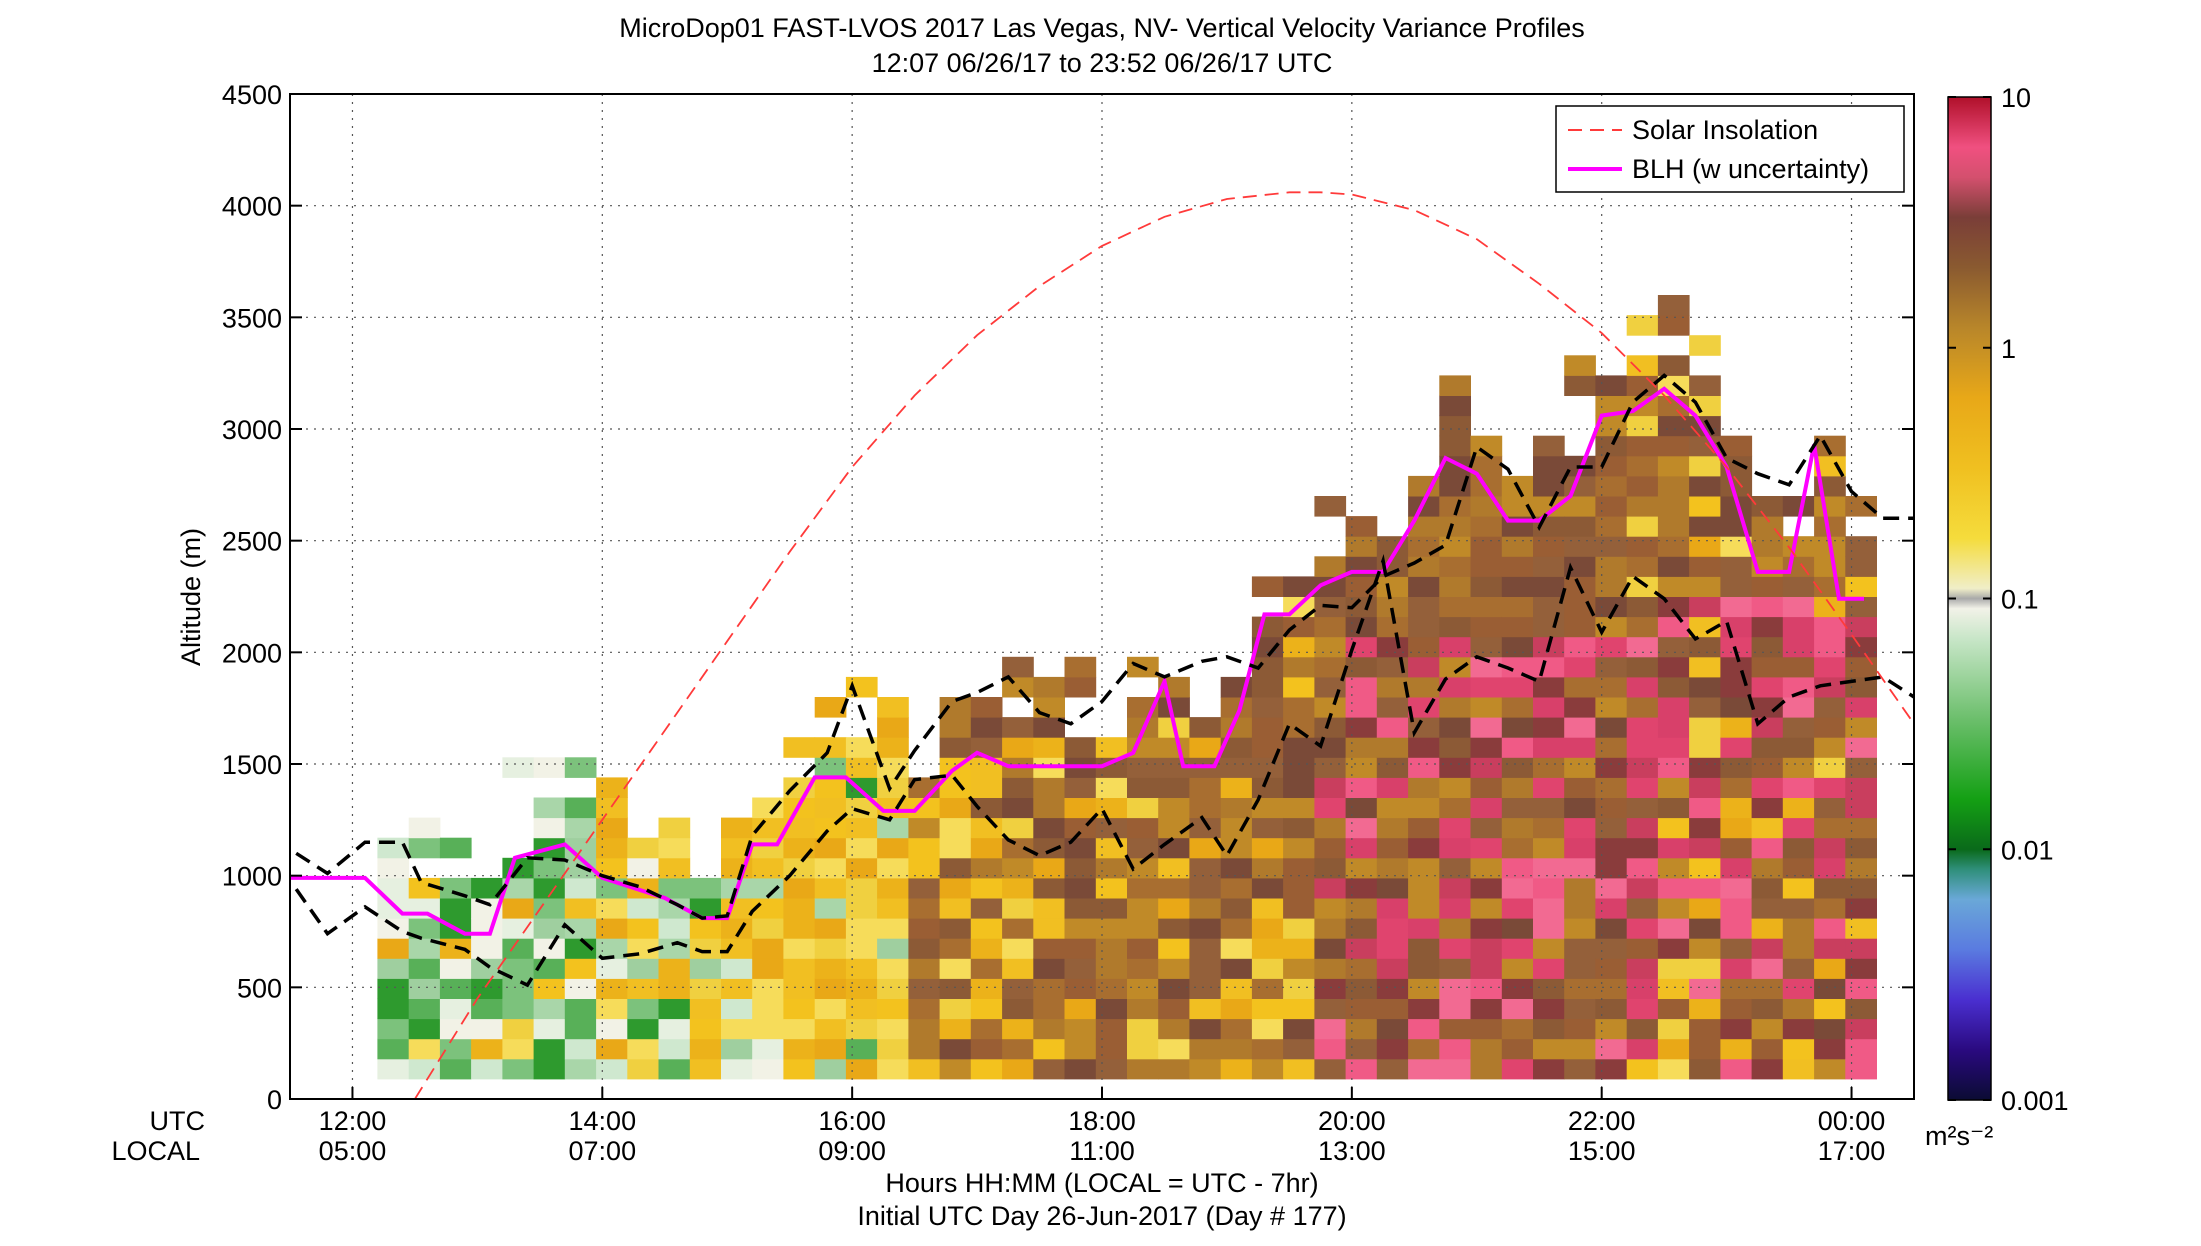 This screenshot has width=2201, height=1246. What do you see at coordinates (2035, 1101) in the screenshot?
I see `colorbar-tick-label: 0.001` at bounding box center [2035, 1101].